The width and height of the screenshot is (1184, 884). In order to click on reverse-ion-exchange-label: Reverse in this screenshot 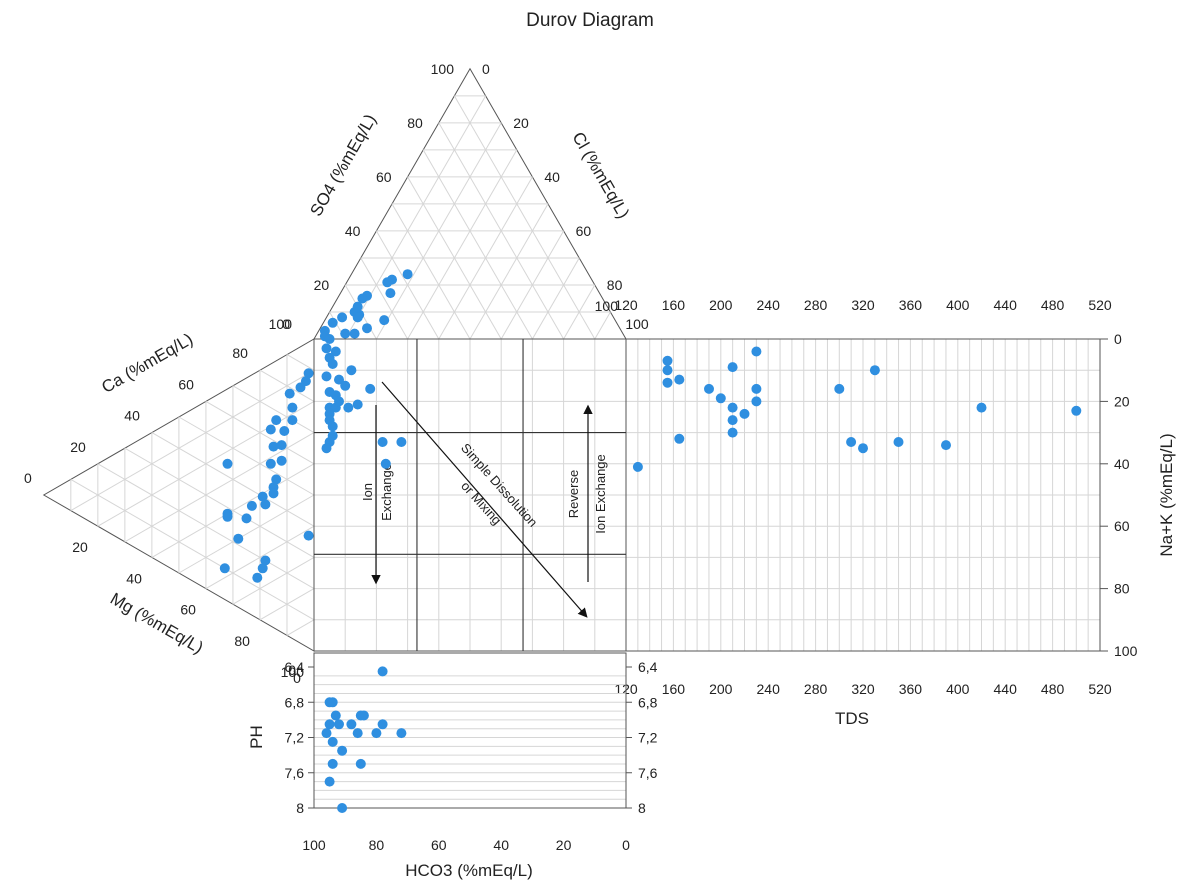, I will do `click(573, 494)`.